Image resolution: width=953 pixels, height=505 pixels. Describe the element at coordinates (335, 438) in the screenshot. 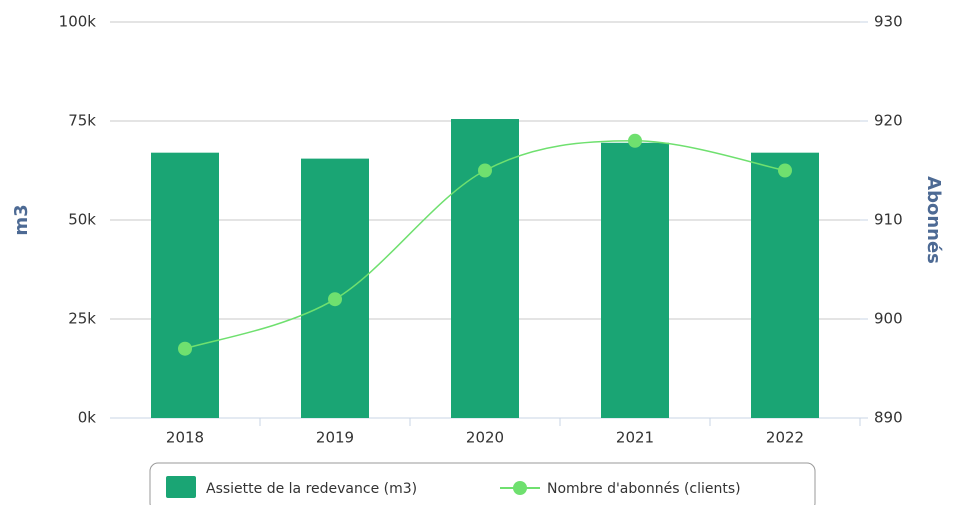

I see `x-tick-label: 2019` at that location.